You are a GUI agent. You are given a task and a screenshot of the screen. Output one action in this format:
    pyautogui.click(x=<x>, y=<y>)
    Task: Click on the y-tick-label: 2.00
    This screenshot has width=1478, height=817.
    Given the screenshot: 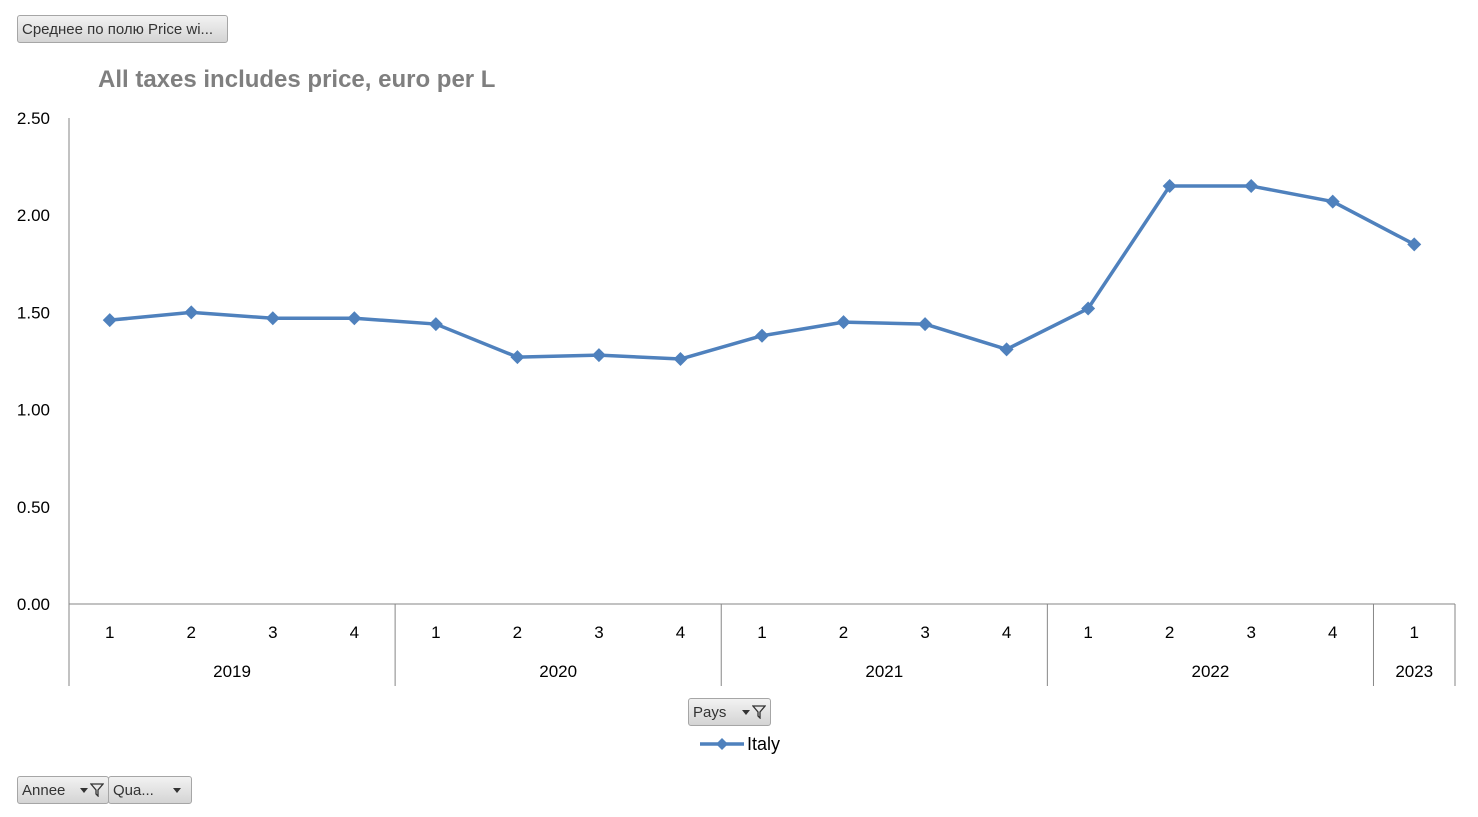 What is the action you would take?
    pyautogui.click(x=33, y=215)
    